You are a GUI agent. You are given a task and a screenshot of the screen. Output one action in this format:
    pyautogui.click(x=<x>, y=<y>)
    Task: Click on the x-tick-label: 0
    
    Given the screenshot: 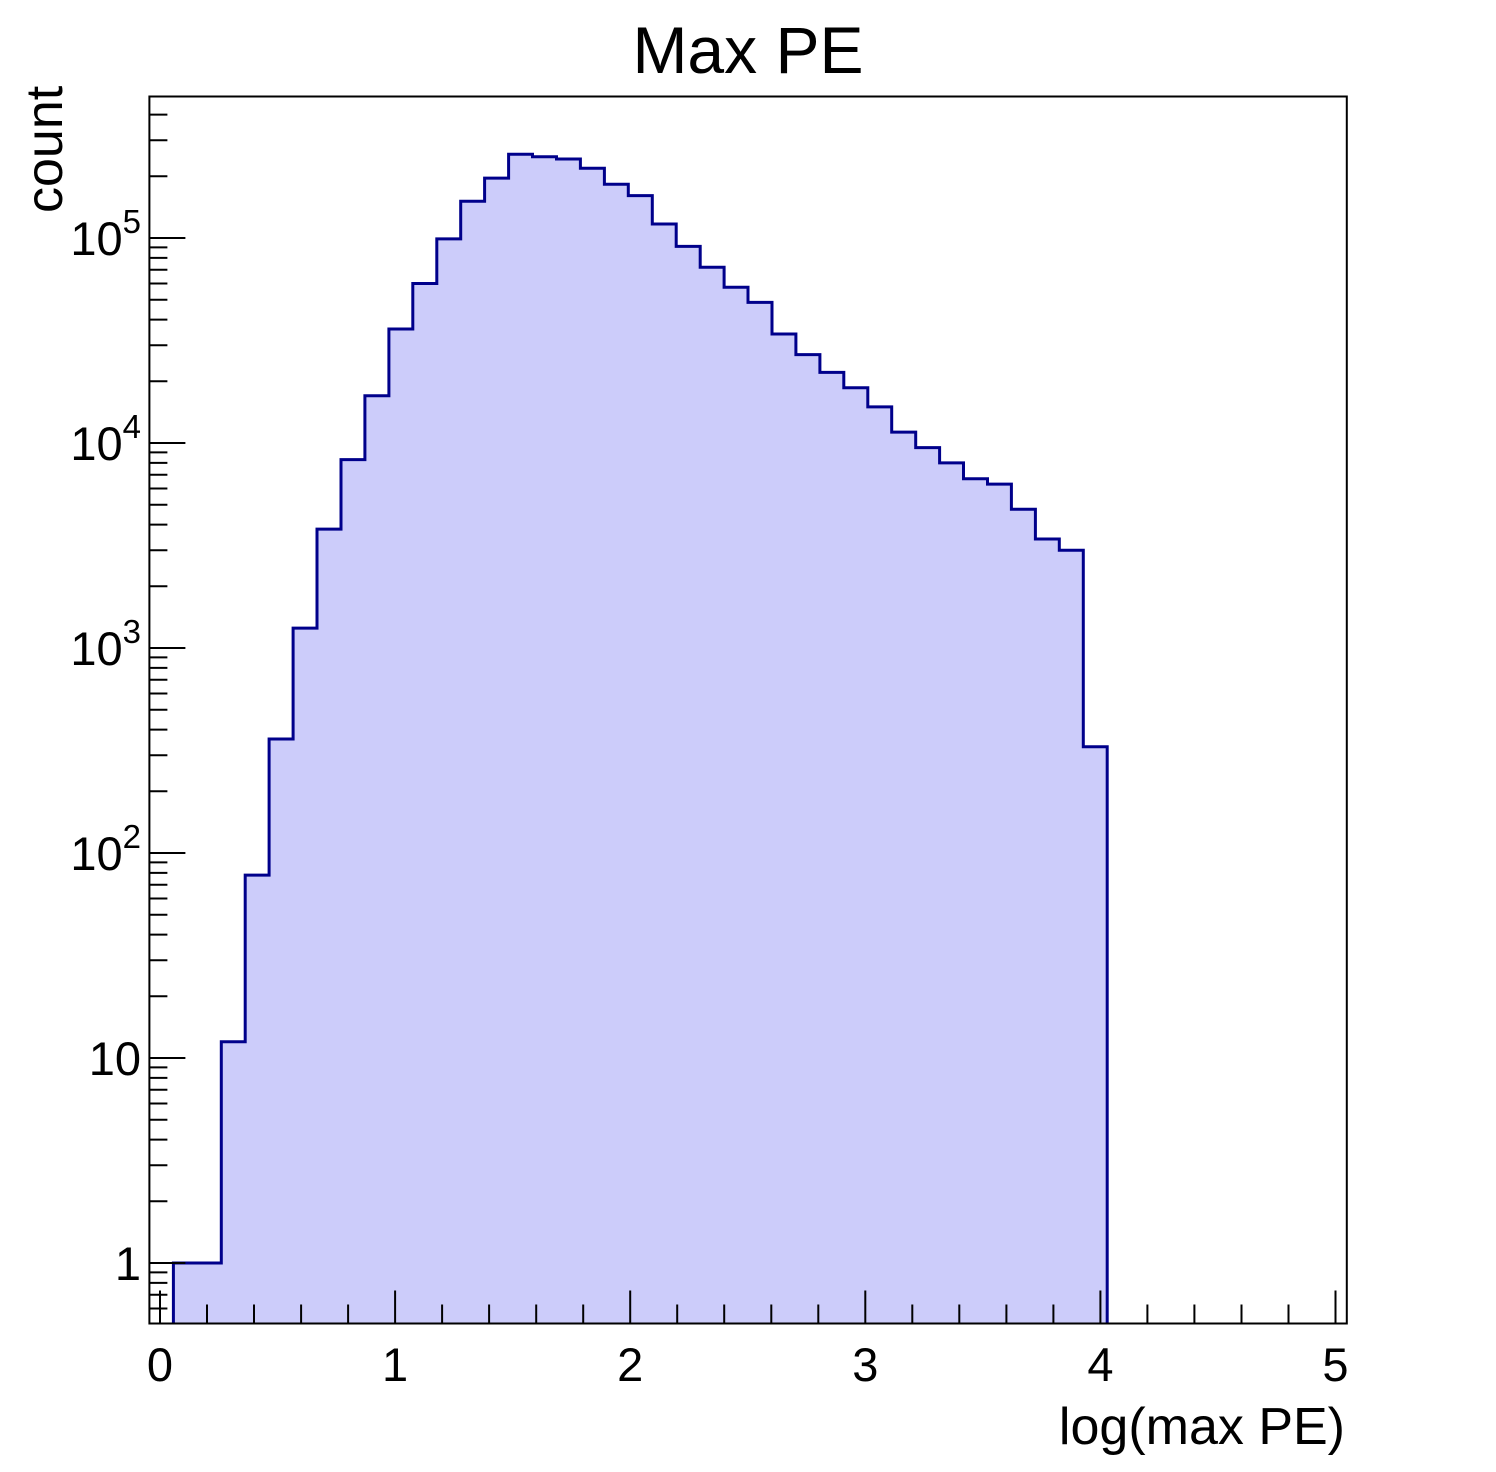 What is the action you would take?
    pyautogui.click(x=160, y=1364)
    